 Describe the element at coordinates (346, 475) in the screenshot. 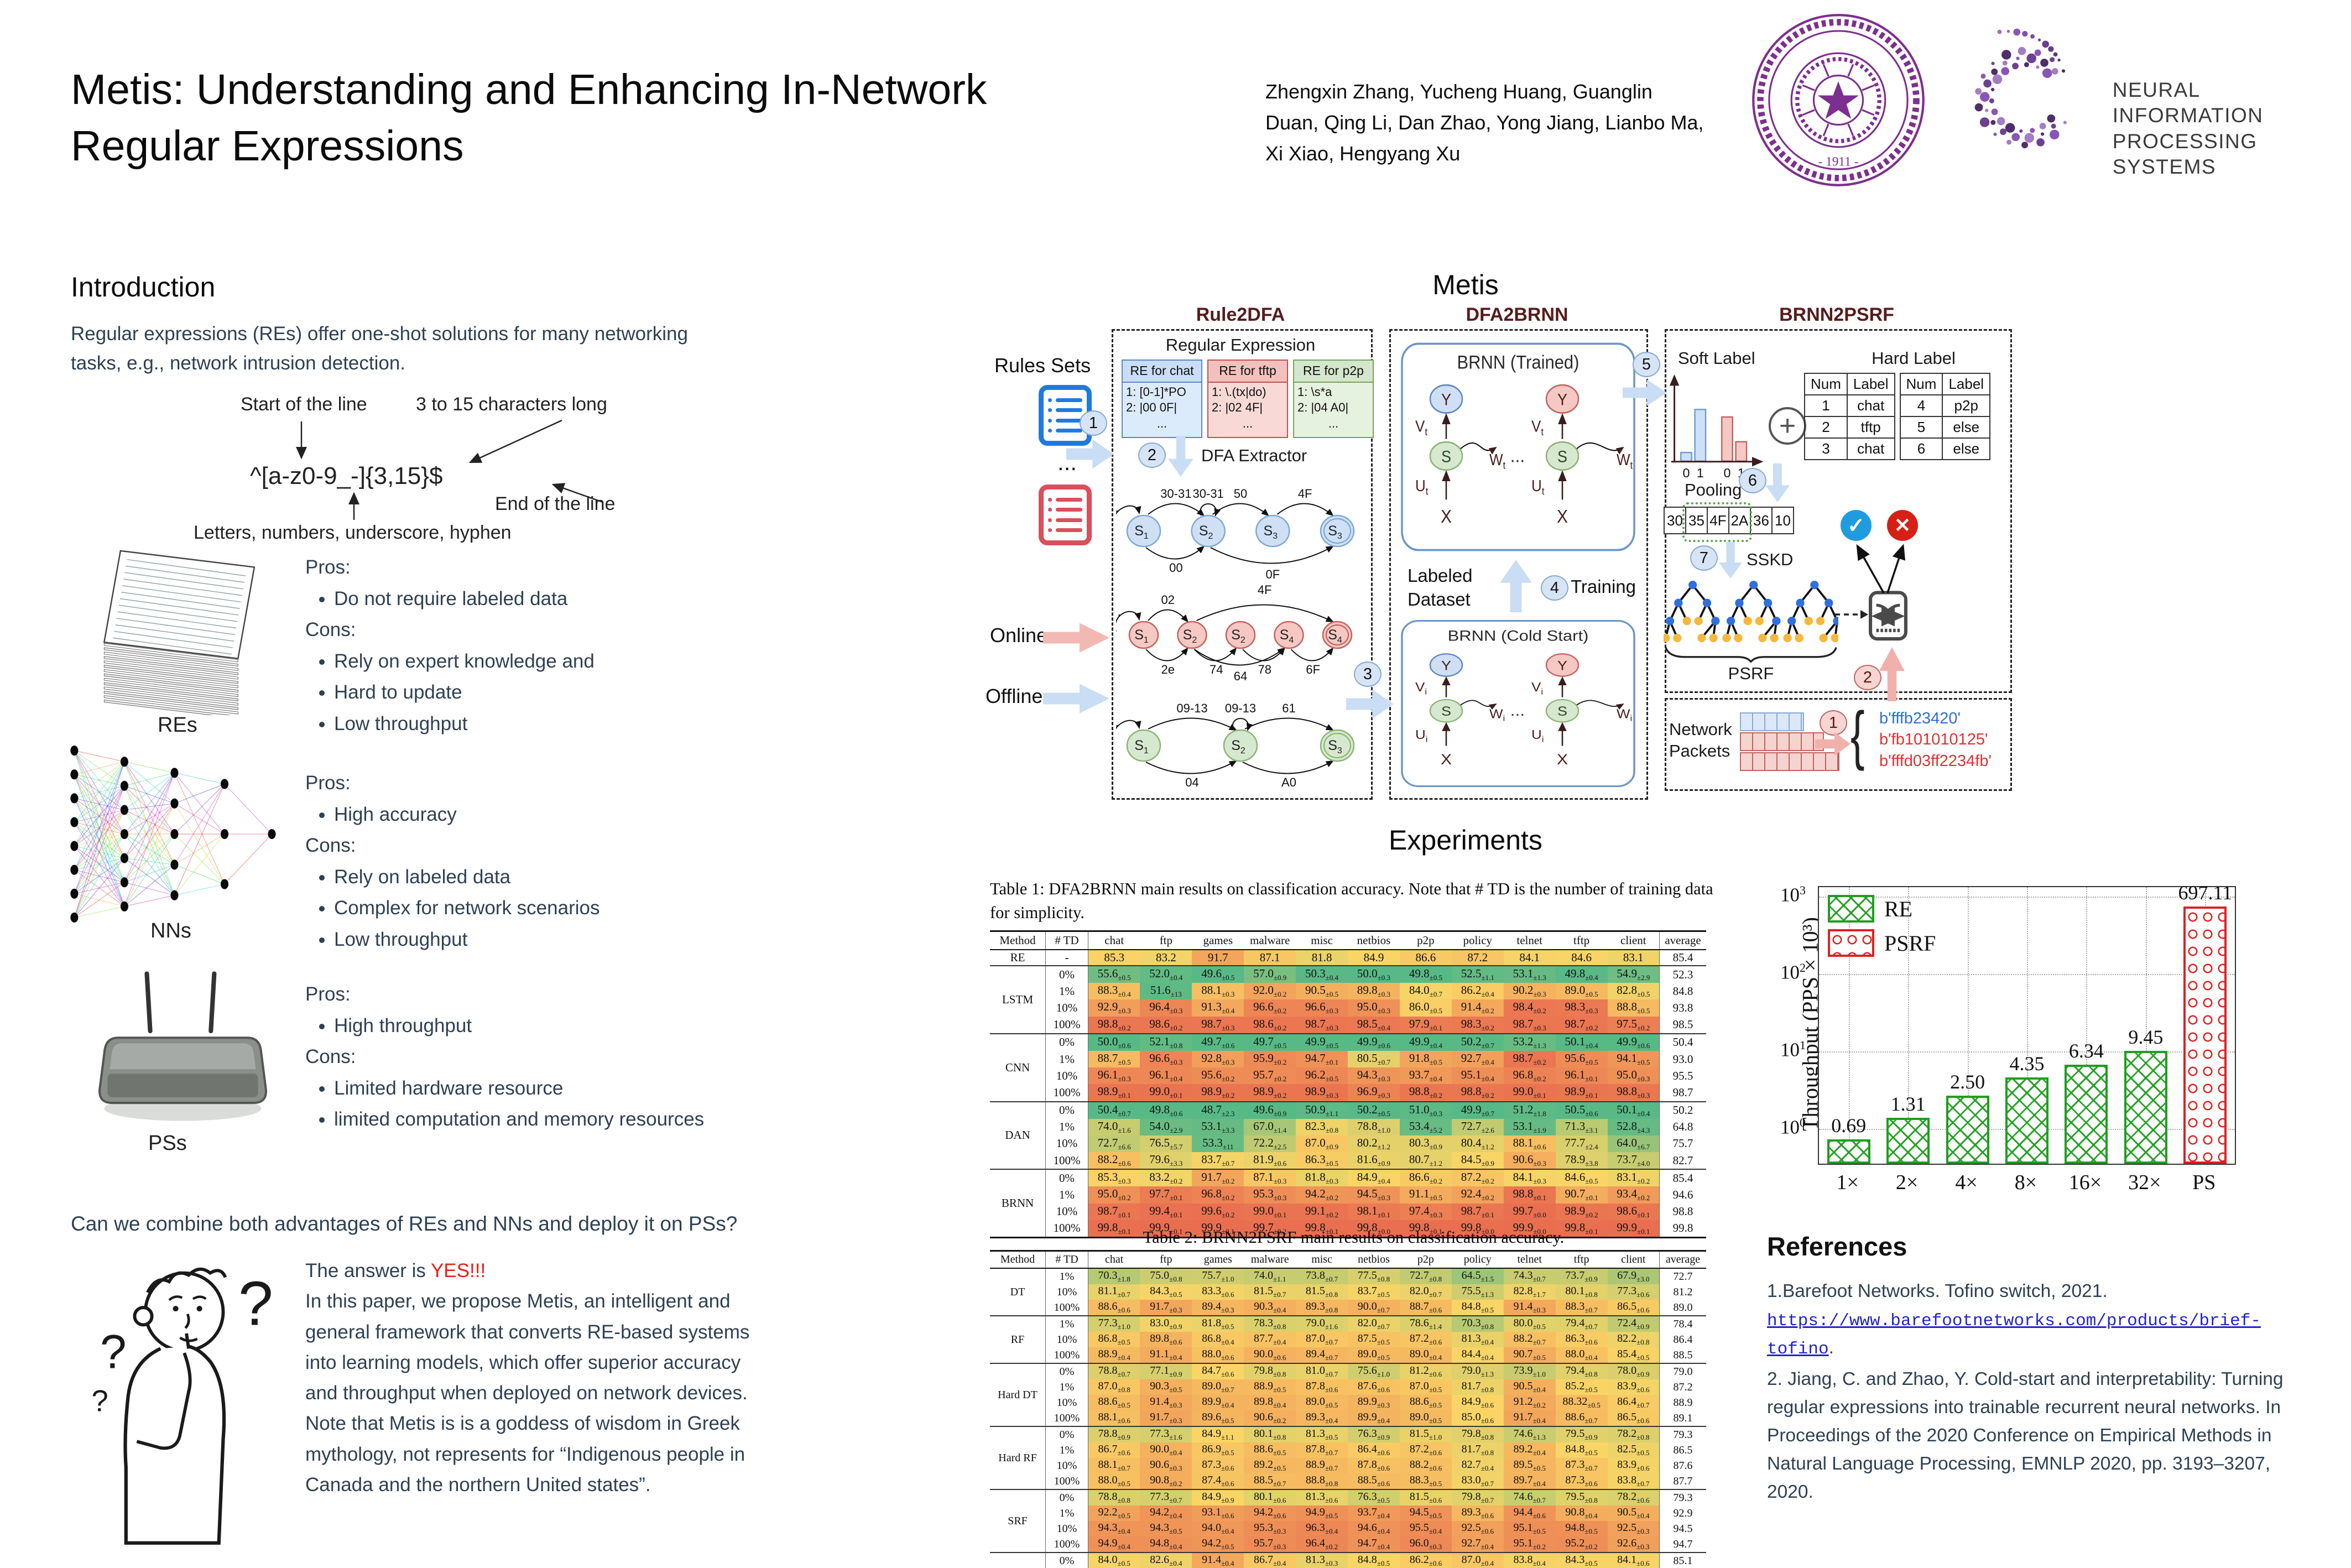

I see `regex-pattern: ^[a-z0-9_-]{3,15}$` at that location.